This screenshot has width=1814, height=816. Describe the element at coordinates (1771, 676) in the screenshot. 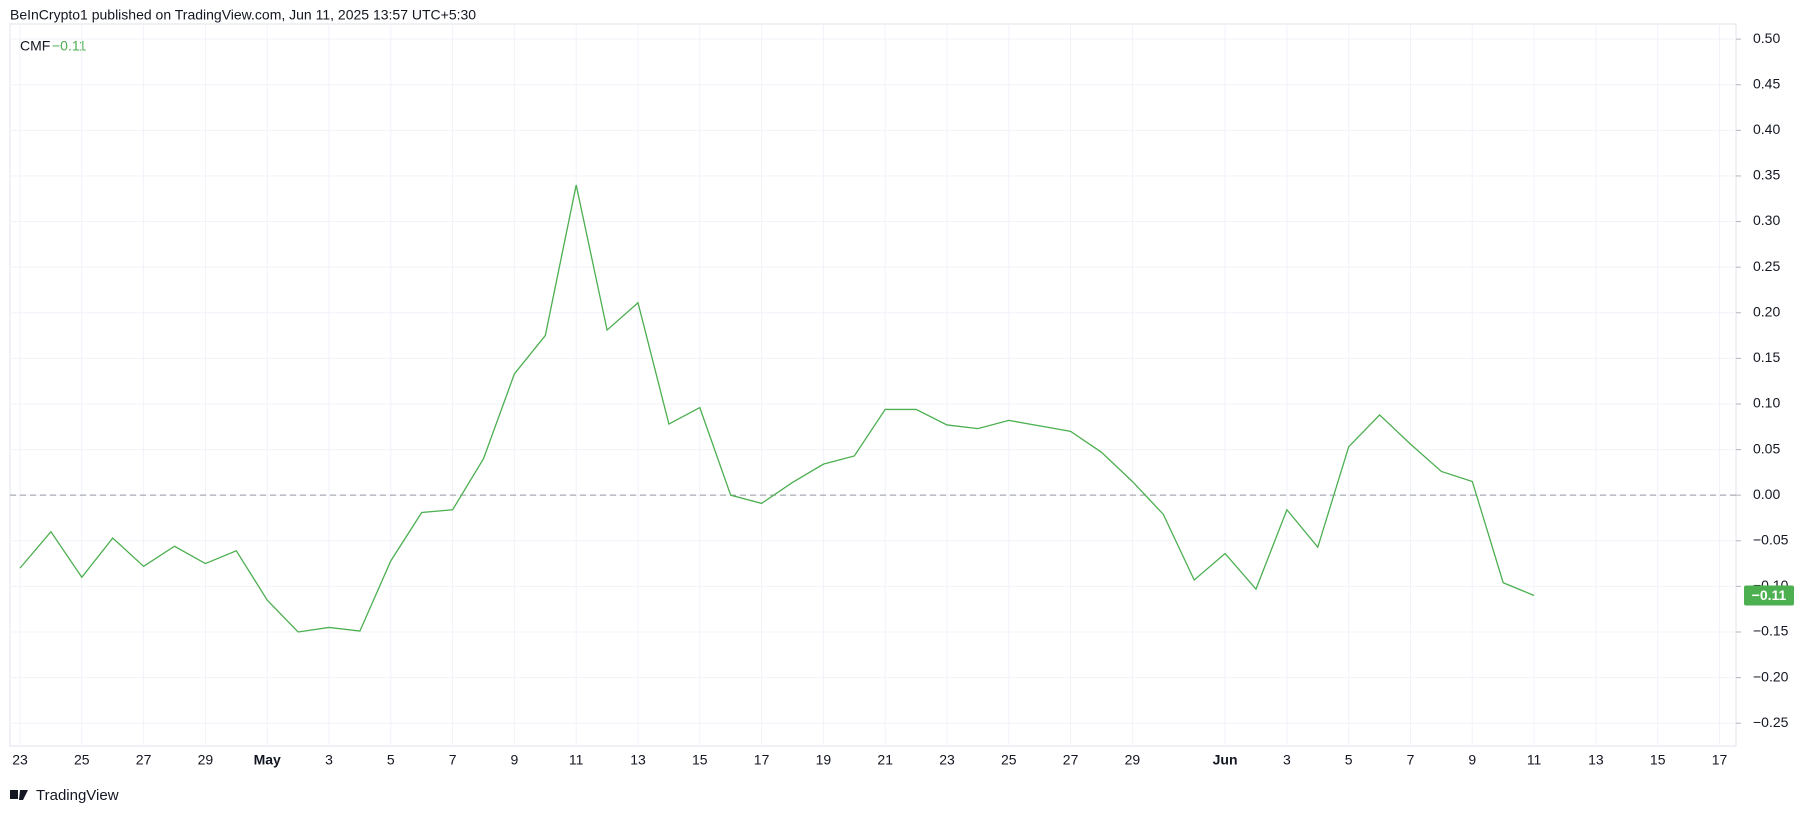

I see `y-tick-label: −0.20` at that location.